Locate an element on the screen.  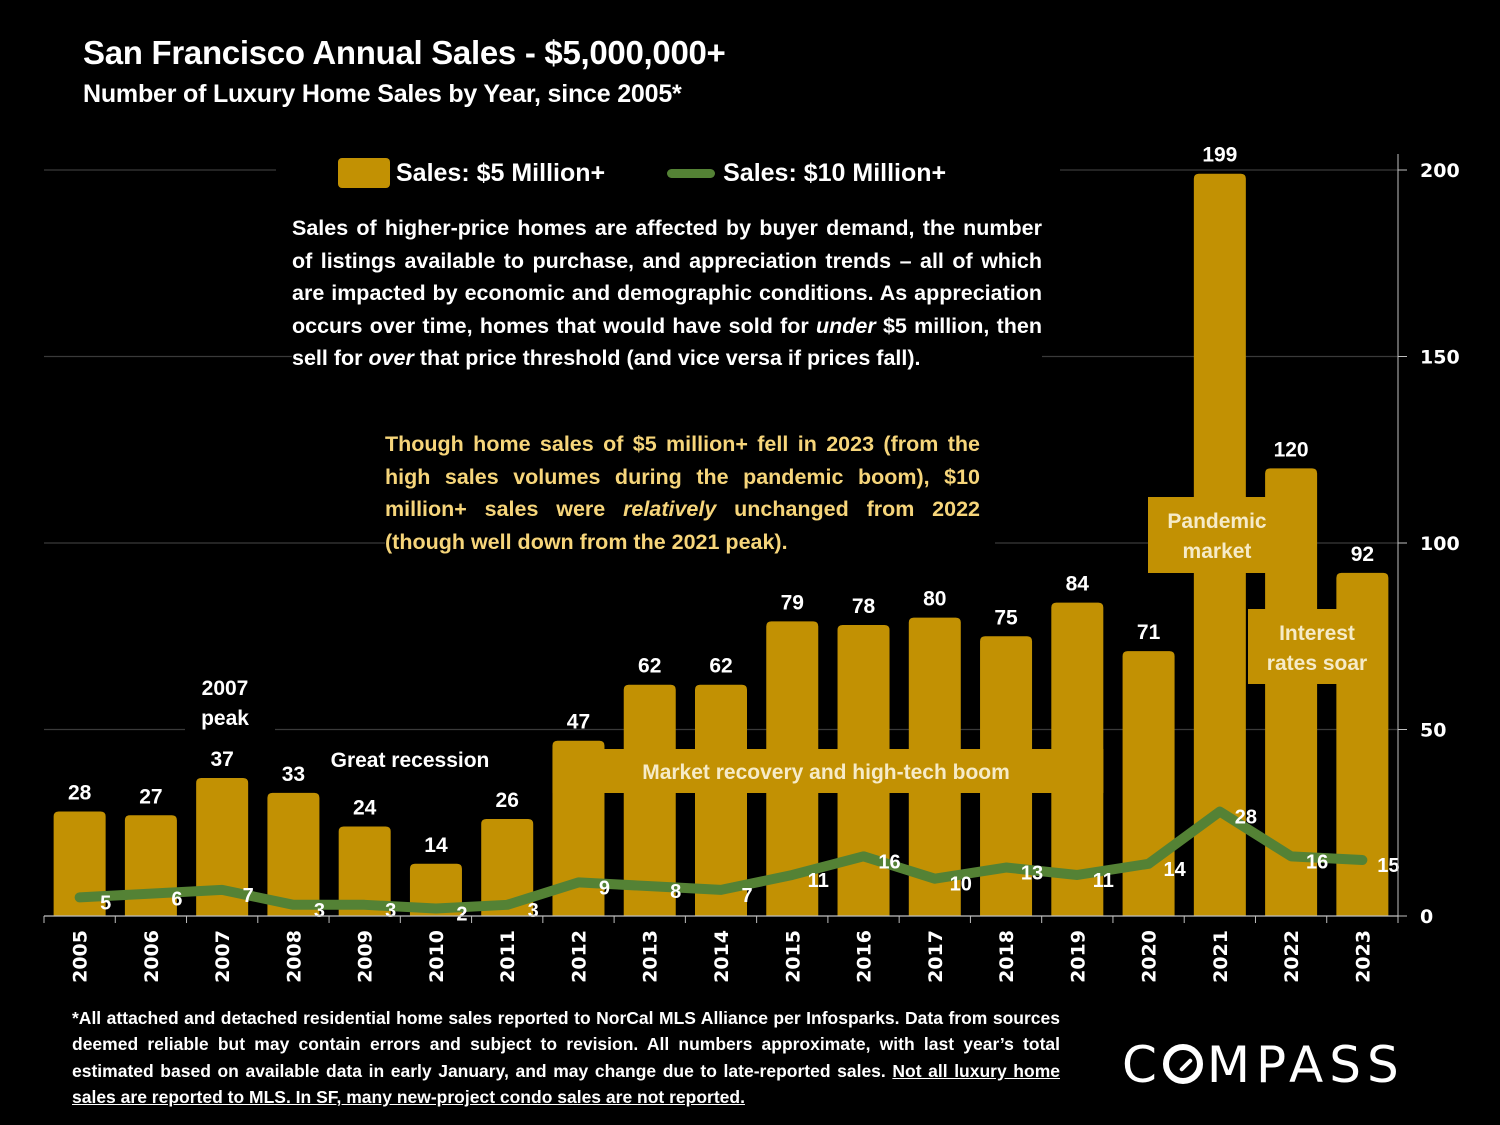
pandemic-annotation-box is located at coordinates (1217, 535).